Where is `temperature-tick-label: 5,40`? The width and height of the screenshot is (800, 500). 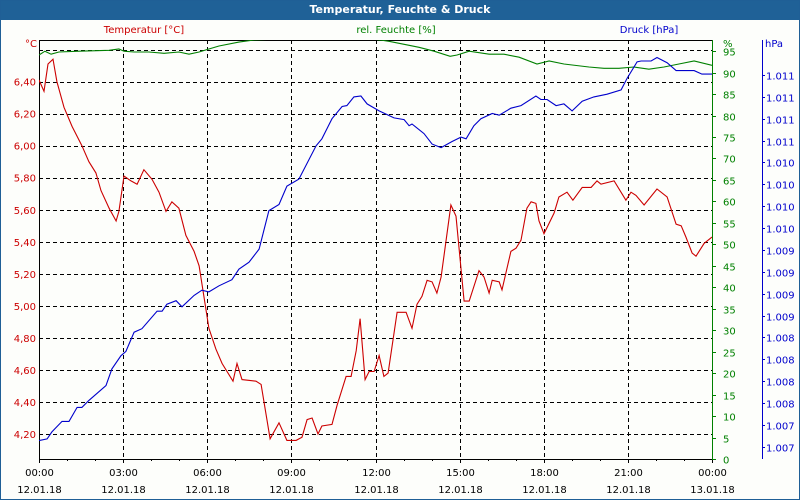 temperature-tick-label: 5,40 is located at coordinates (25, 243).